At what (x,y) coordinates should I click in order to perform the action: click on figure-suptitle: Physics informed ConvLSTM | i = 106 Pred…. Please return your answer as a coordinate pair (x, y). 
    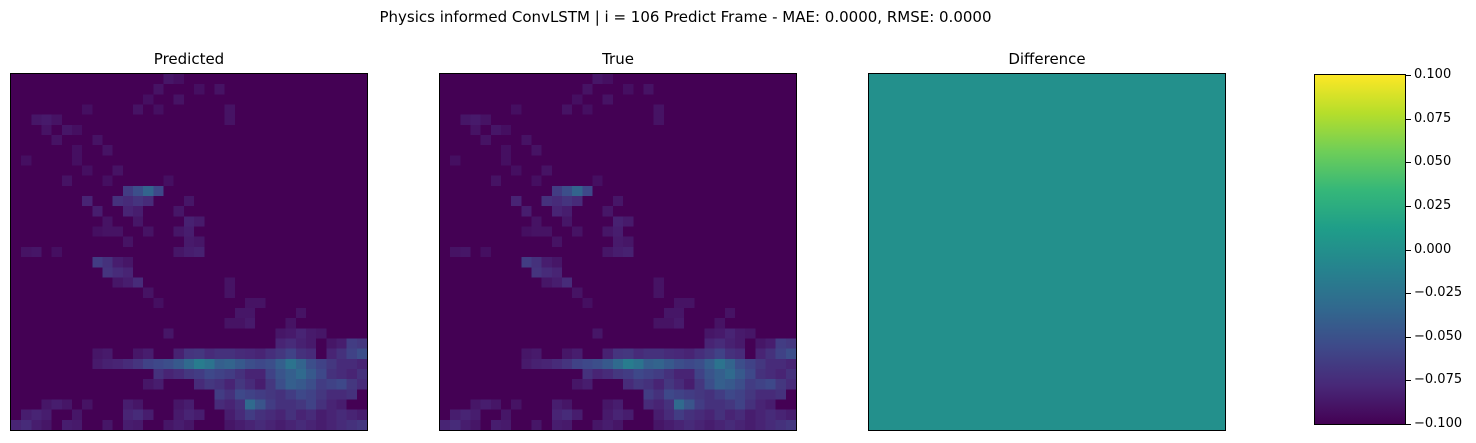
    Looking at the image, I should click on (685, 17).